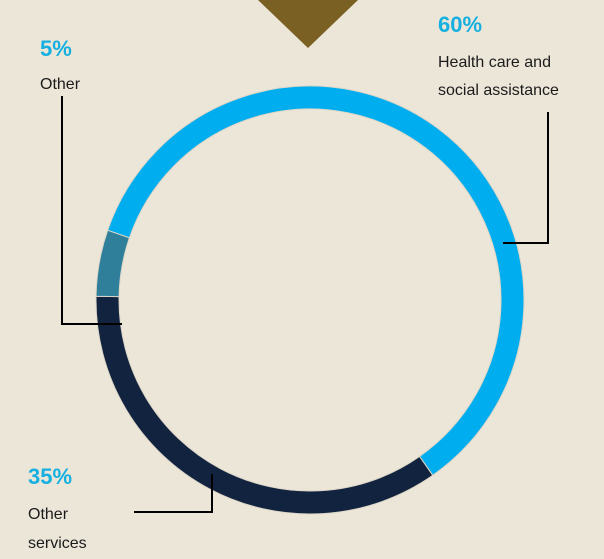 This screenshot has height=559, width=604. What do you see at coordinates (48, 514) in the screenshot?
I see `slice-label-other-services-line1: Other` at bounding box center [48, 514].